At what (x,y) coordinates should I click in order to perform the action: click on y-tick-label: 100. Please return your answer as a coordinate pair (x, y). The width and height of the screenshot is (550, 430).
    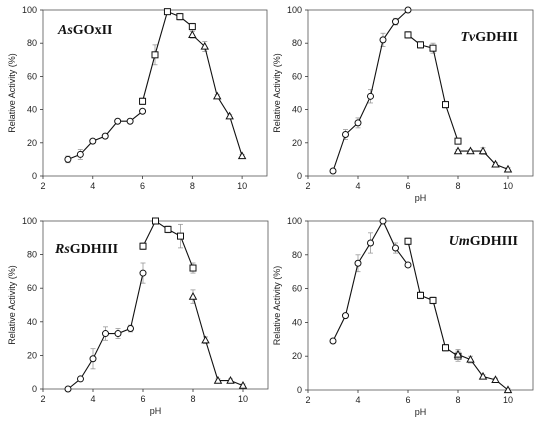
    Looking at the image, I should click on (29, 221).